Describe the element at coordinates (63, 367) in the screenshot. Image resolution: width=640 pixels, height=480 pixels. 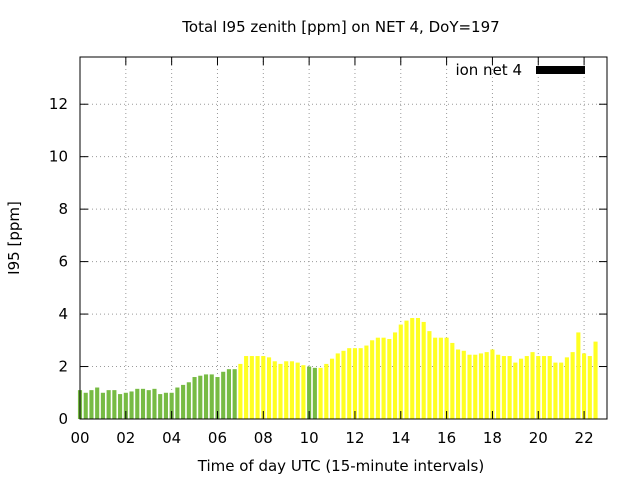
I see `y-tick-label: 2` at that location.